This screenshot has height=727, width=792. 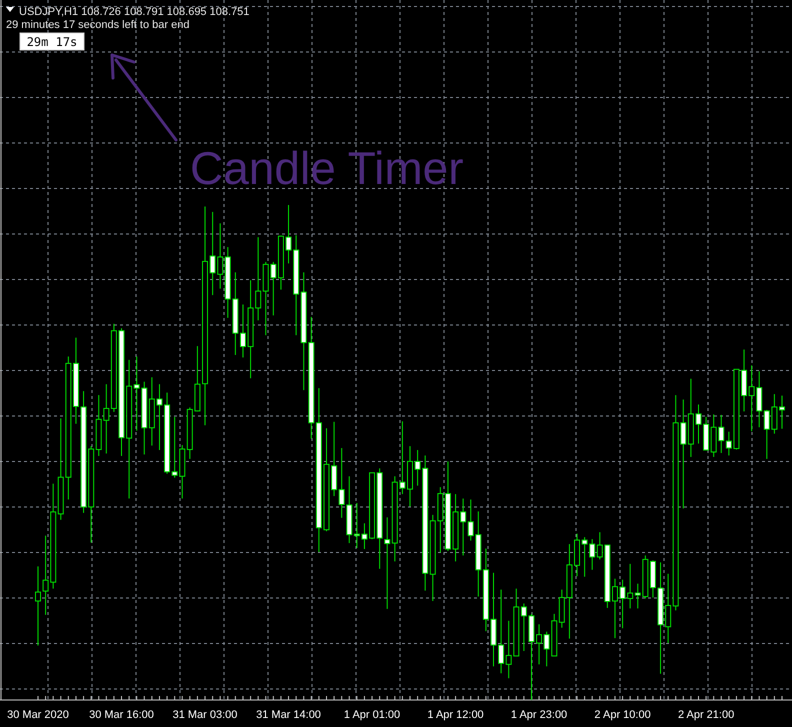 What do you see at coordinates (52, 42) in the screenshot?
I see `text: 29m 17s` at bounding box center [52, 42].